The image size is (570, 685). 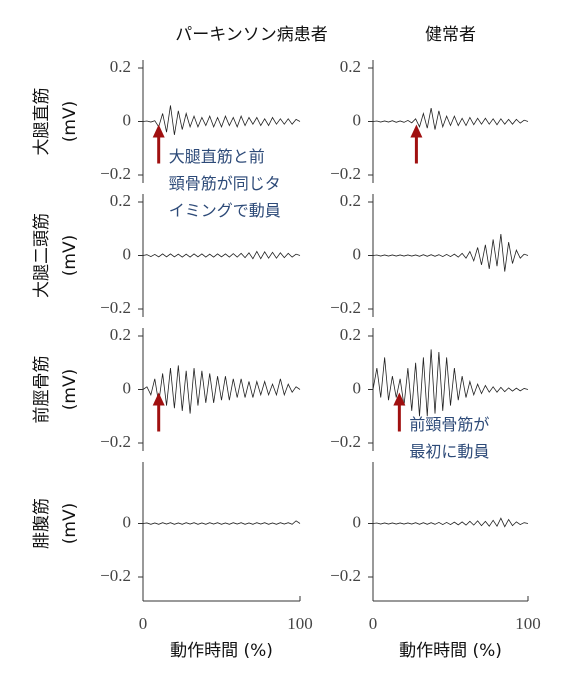 What do you see at coordinates (42, 122) in the screenshot?
I see `y-axis-label: 大腿直筋` at bounding box center [42, 122].